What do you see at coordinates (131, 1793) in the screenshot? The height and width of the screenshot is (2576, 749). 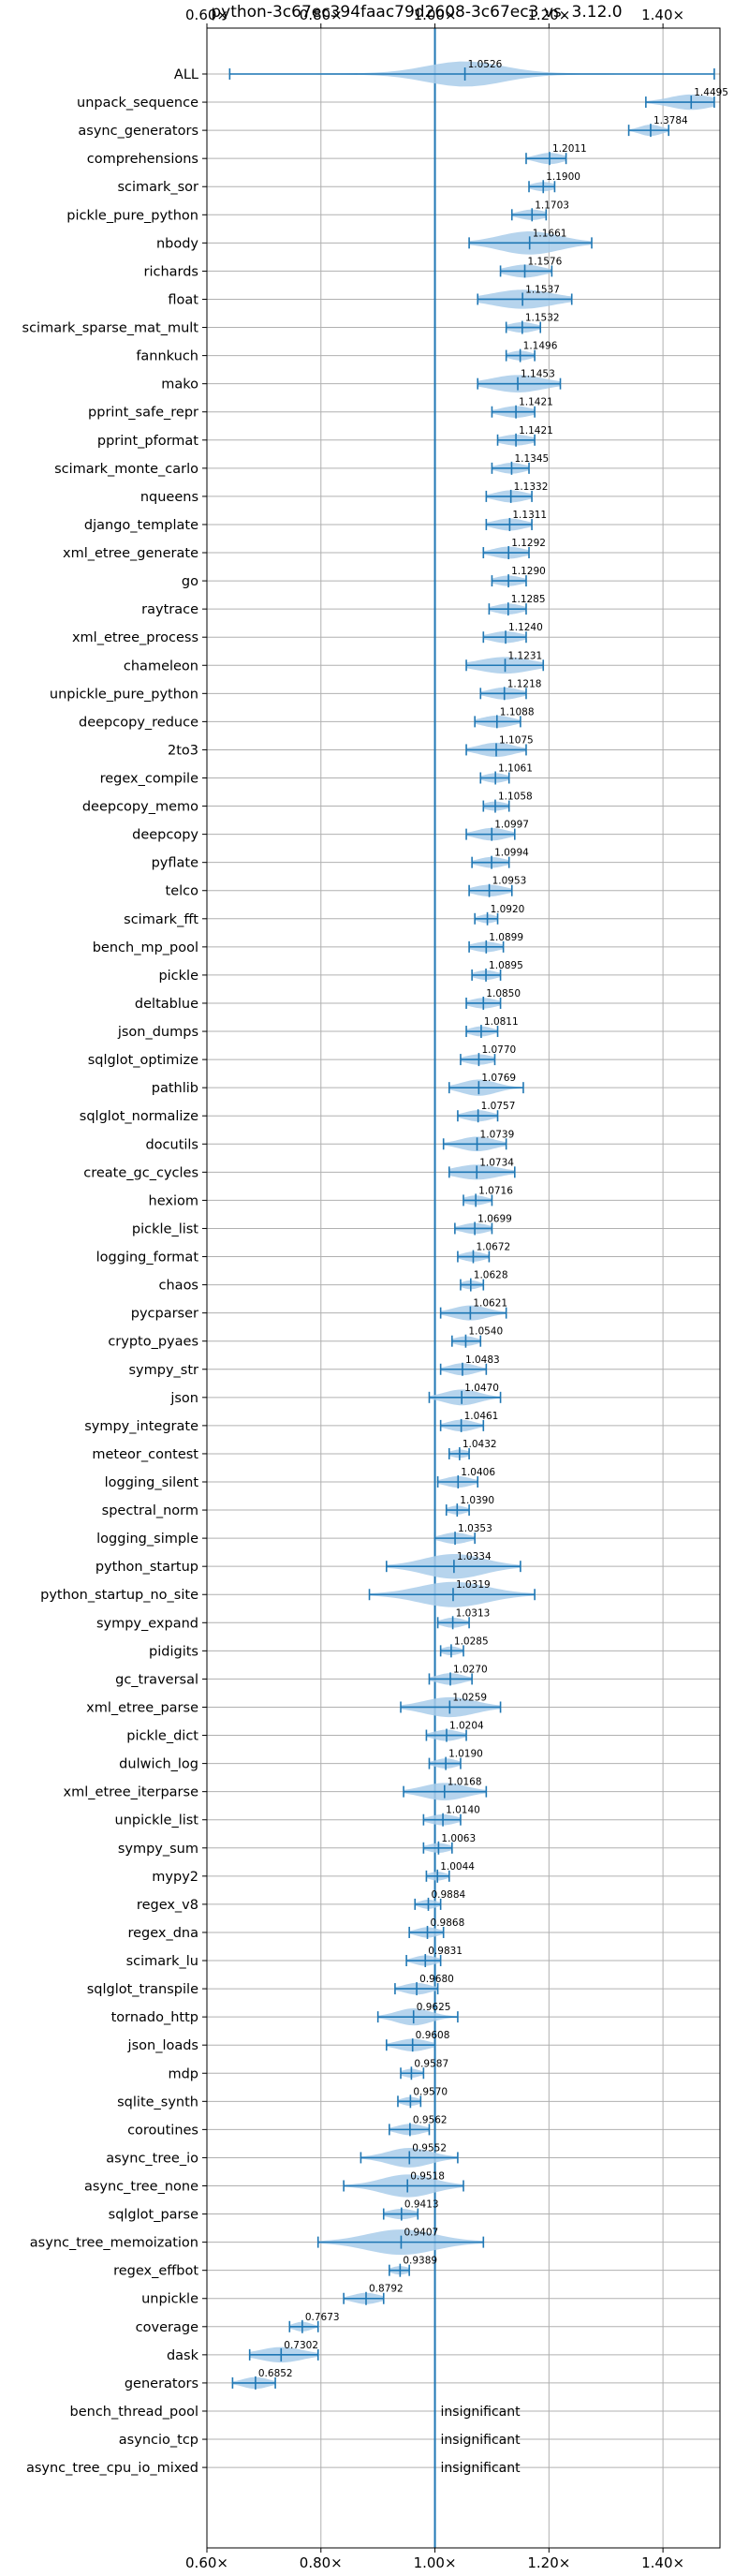 I see `benchmark-label: xml_etree_iterparse` at bounding box center [131, 1793].